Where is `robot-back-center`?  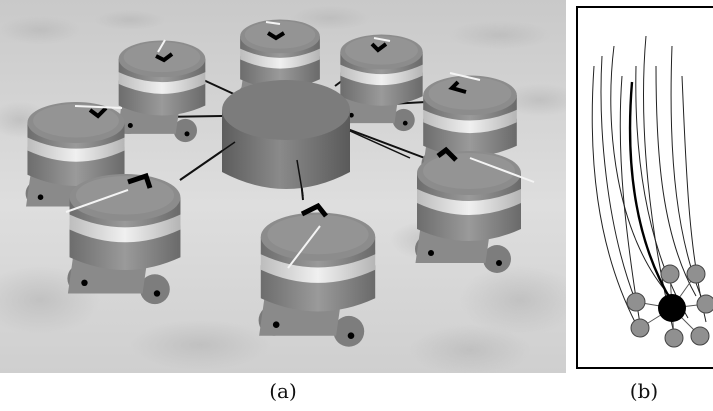 robot-back-center is located at coordinates (279, 66).